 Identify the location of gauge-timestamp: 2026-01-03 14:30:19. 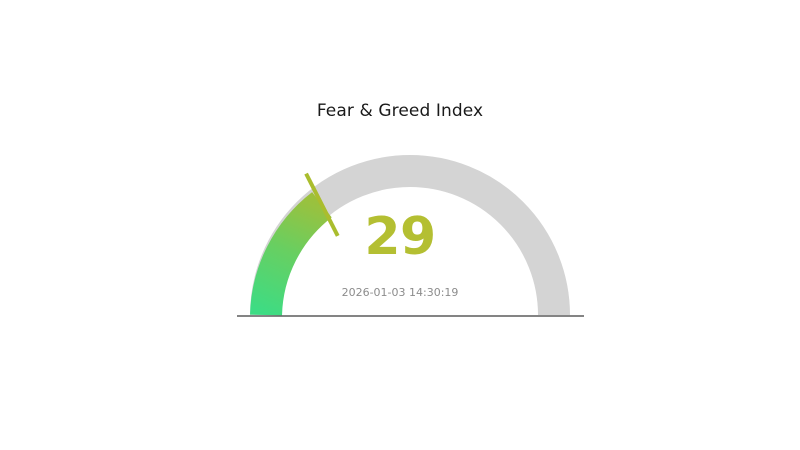
(400, 292).